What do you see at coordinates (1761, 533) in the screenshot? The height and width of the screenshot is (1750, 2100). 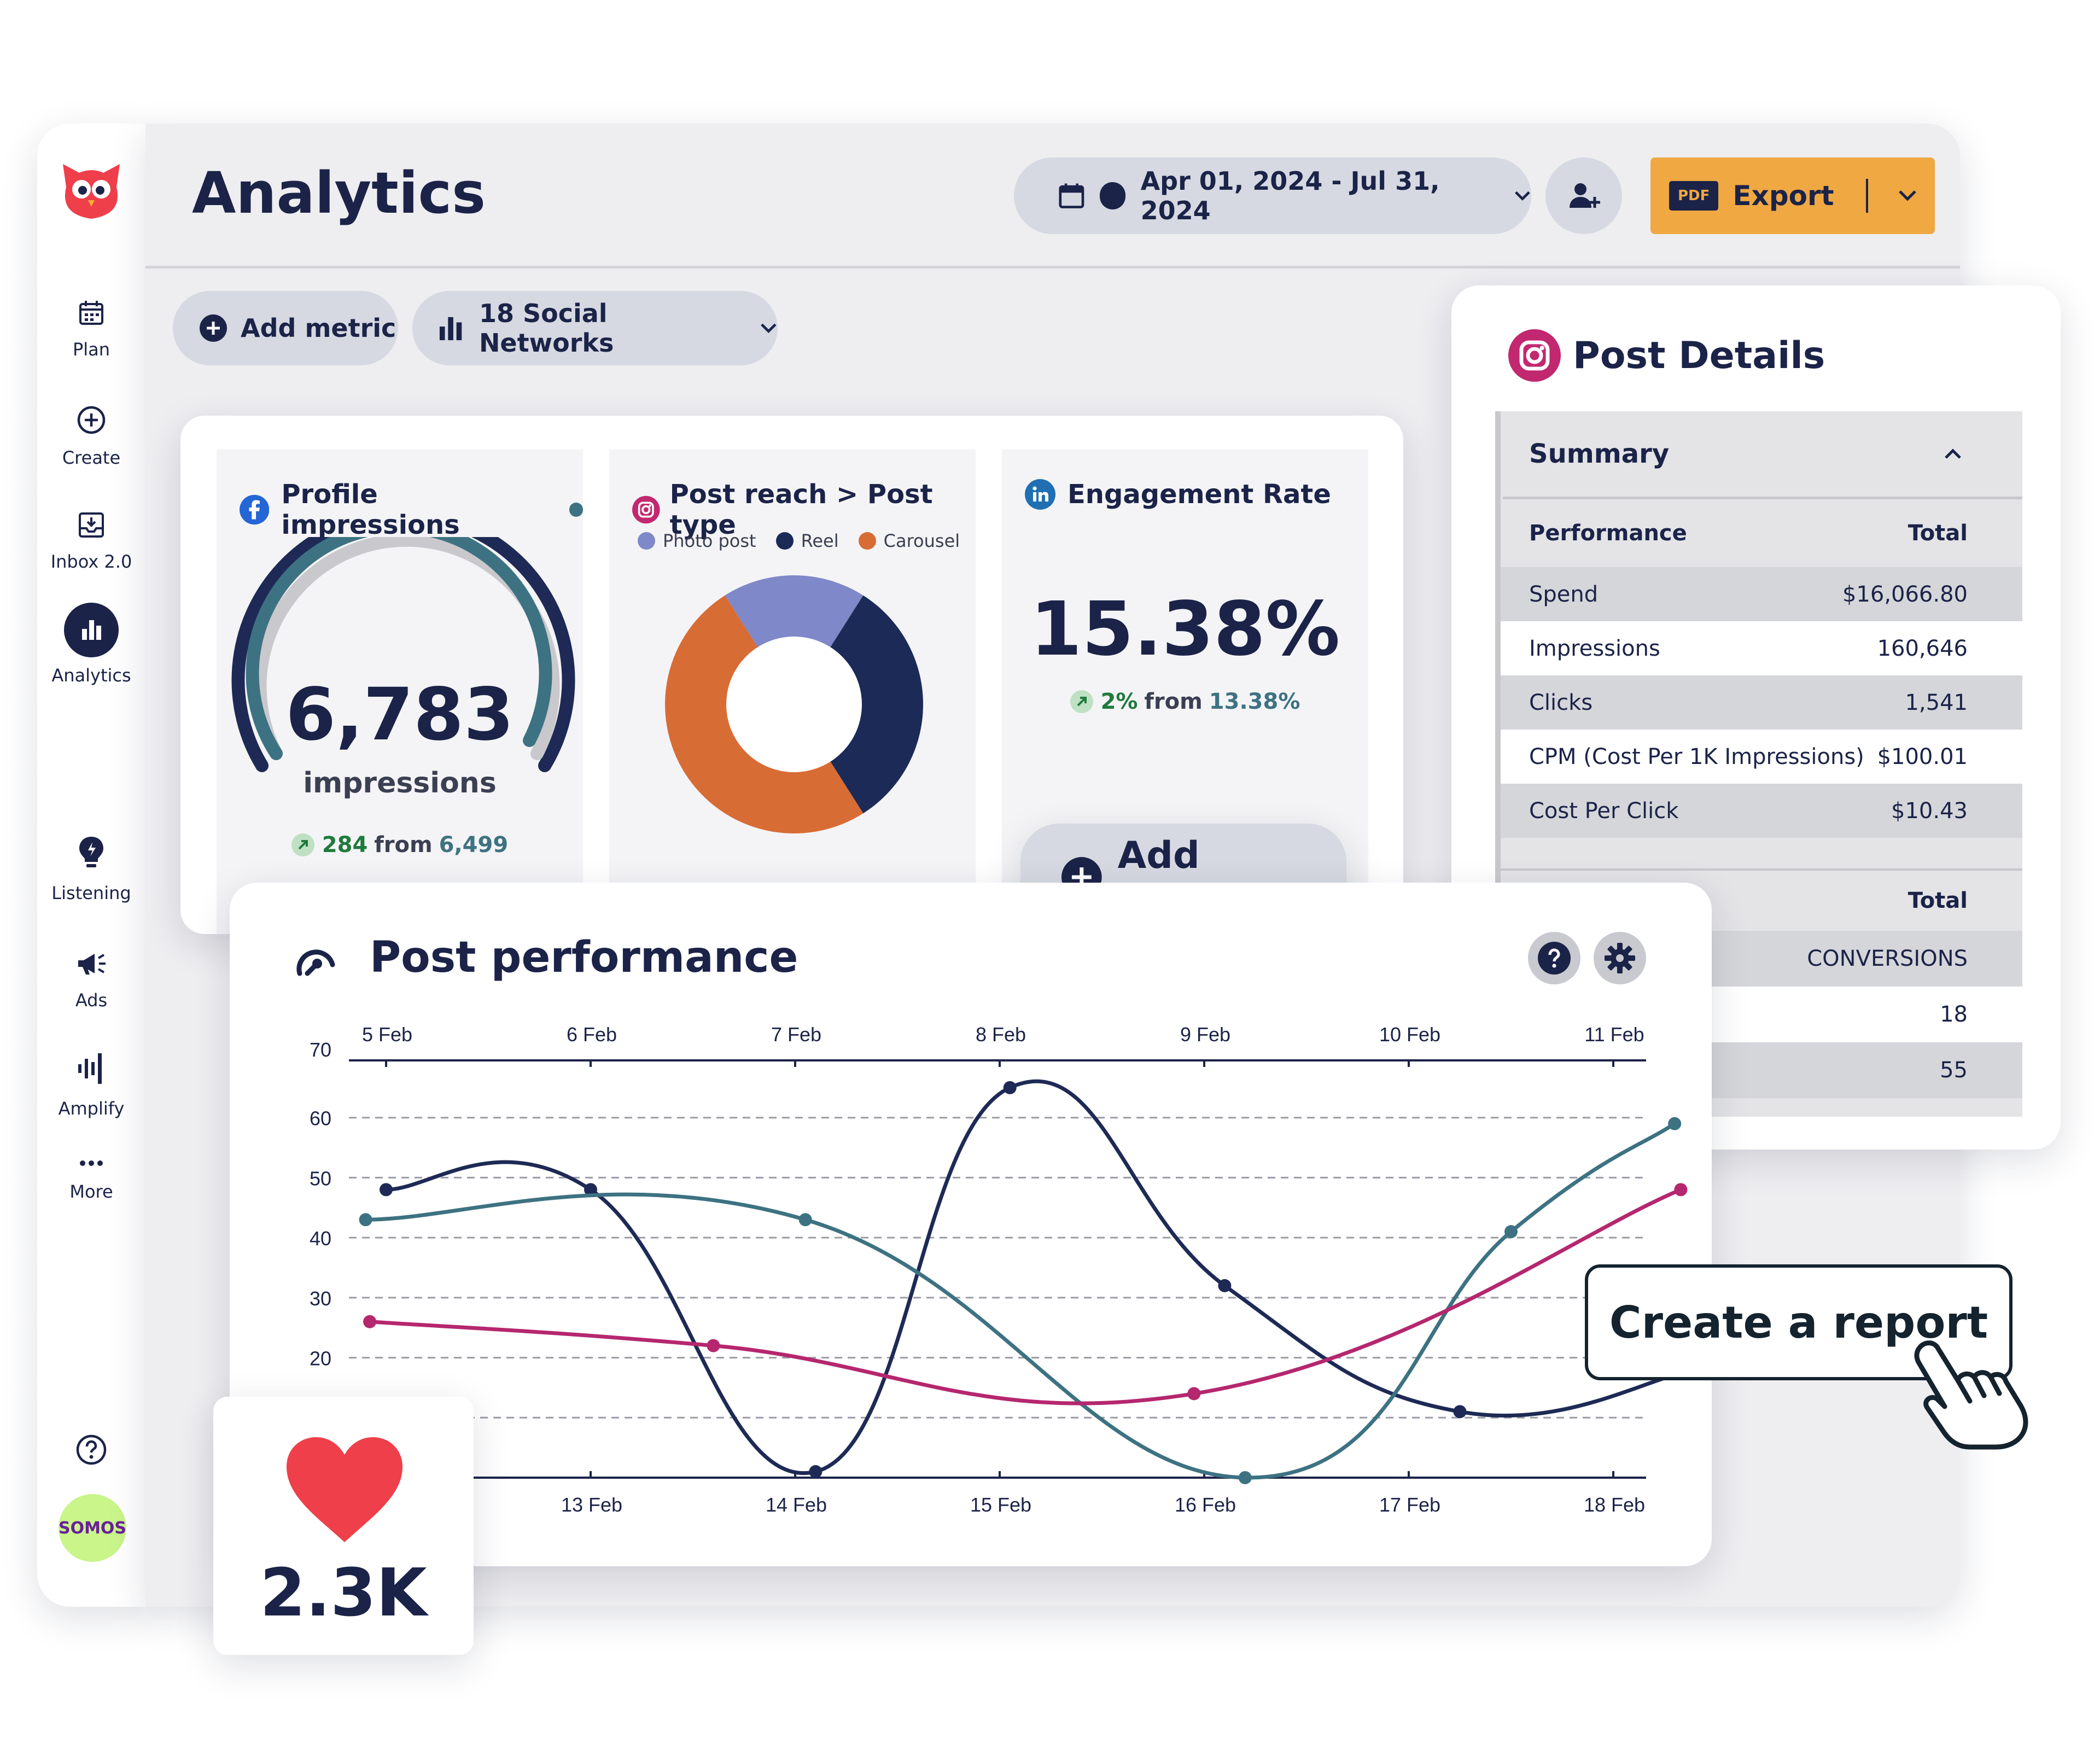 I see `table-header: Performance Total` at bounding box center [1761, 533].